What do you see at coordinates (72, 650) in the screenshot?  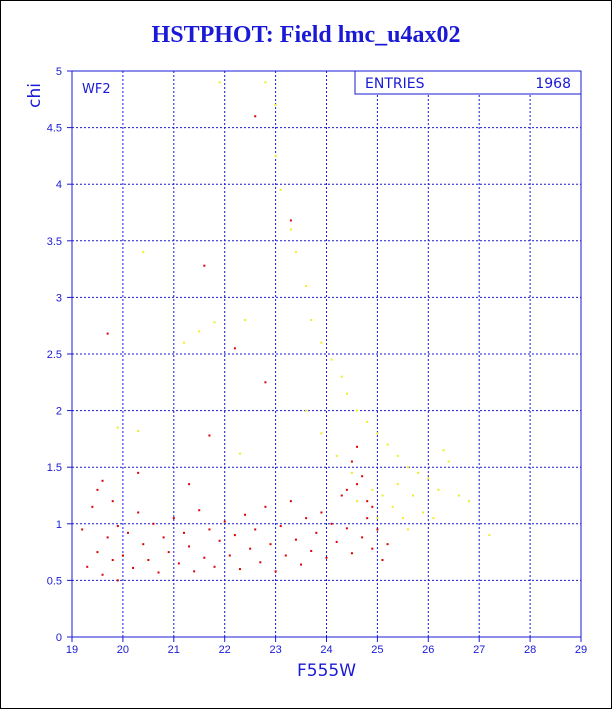 I see `x-tick-label: 19` at bounding box center [72, 650].